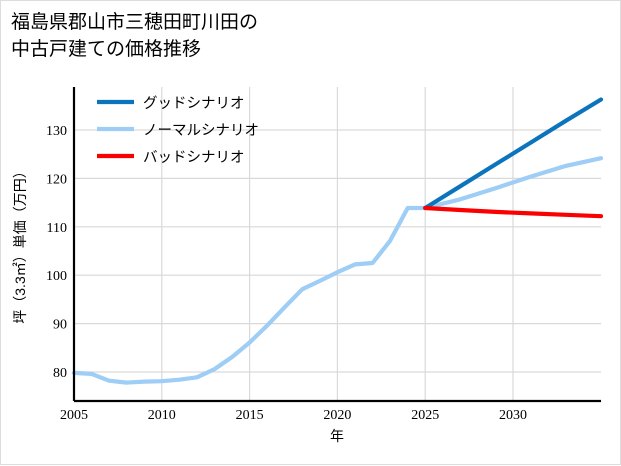  I want to click on y-tick-label: 90, so click(60, 325).